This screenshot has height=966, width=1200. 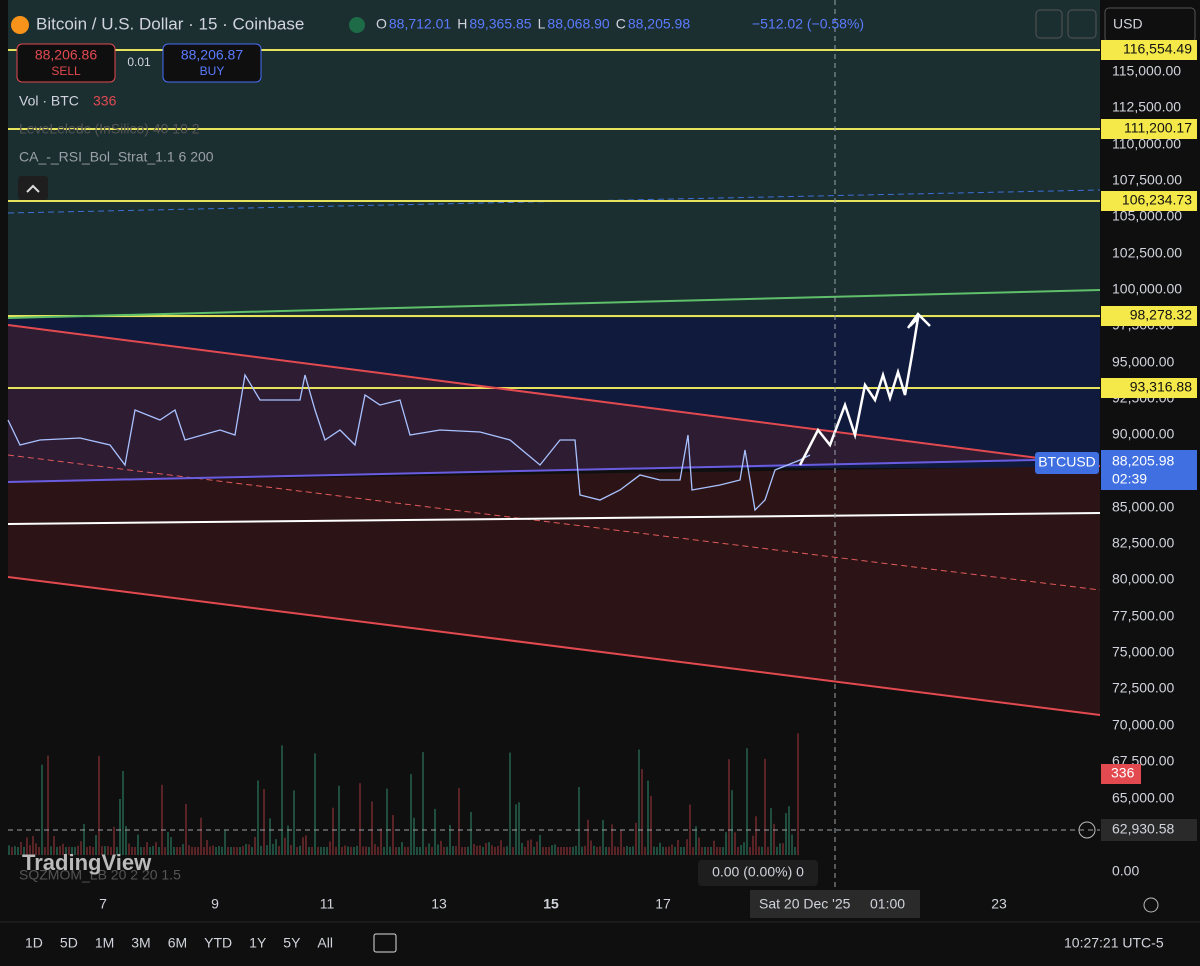 What do you see at coordinates (140, 943) in the screenshot?
I see `range-button: 3M` at bounding box center [140, 943].